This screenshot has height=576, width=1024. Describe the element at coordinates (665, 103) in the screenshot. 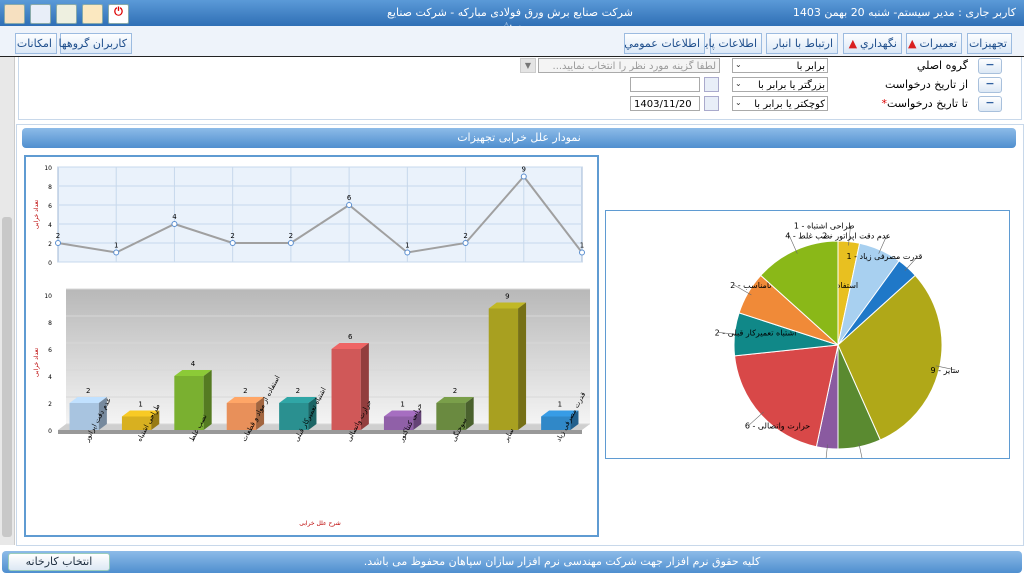

I see `date-input: 1403/11/20` at that location.